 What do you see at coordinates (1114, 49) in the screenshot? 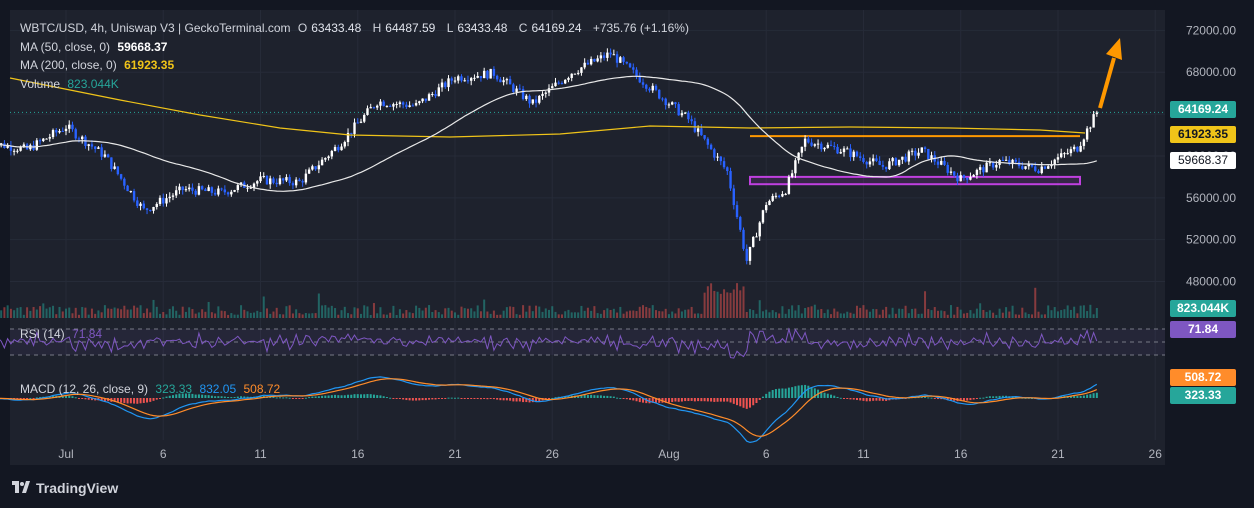
I see `trend-arrow-head` at bounding box center [1114, 49].